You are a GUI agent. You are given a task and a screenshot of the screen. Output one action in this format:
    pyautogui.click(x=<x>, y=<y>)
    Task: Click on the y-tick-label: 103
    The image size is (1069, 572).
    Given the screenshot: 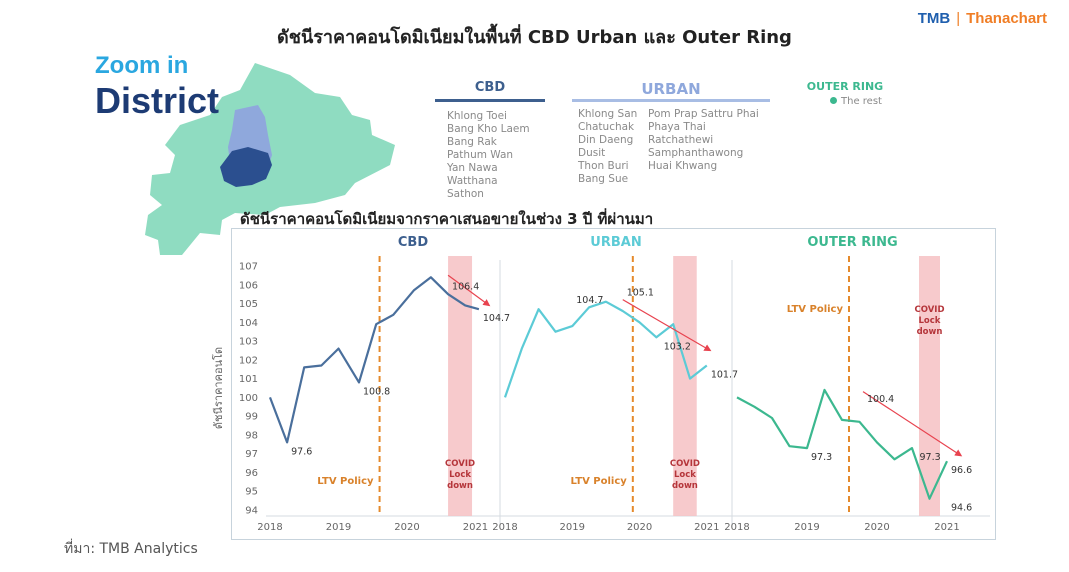 What is the action you would take?
    pyautogui.click(x=248, y=342)
    